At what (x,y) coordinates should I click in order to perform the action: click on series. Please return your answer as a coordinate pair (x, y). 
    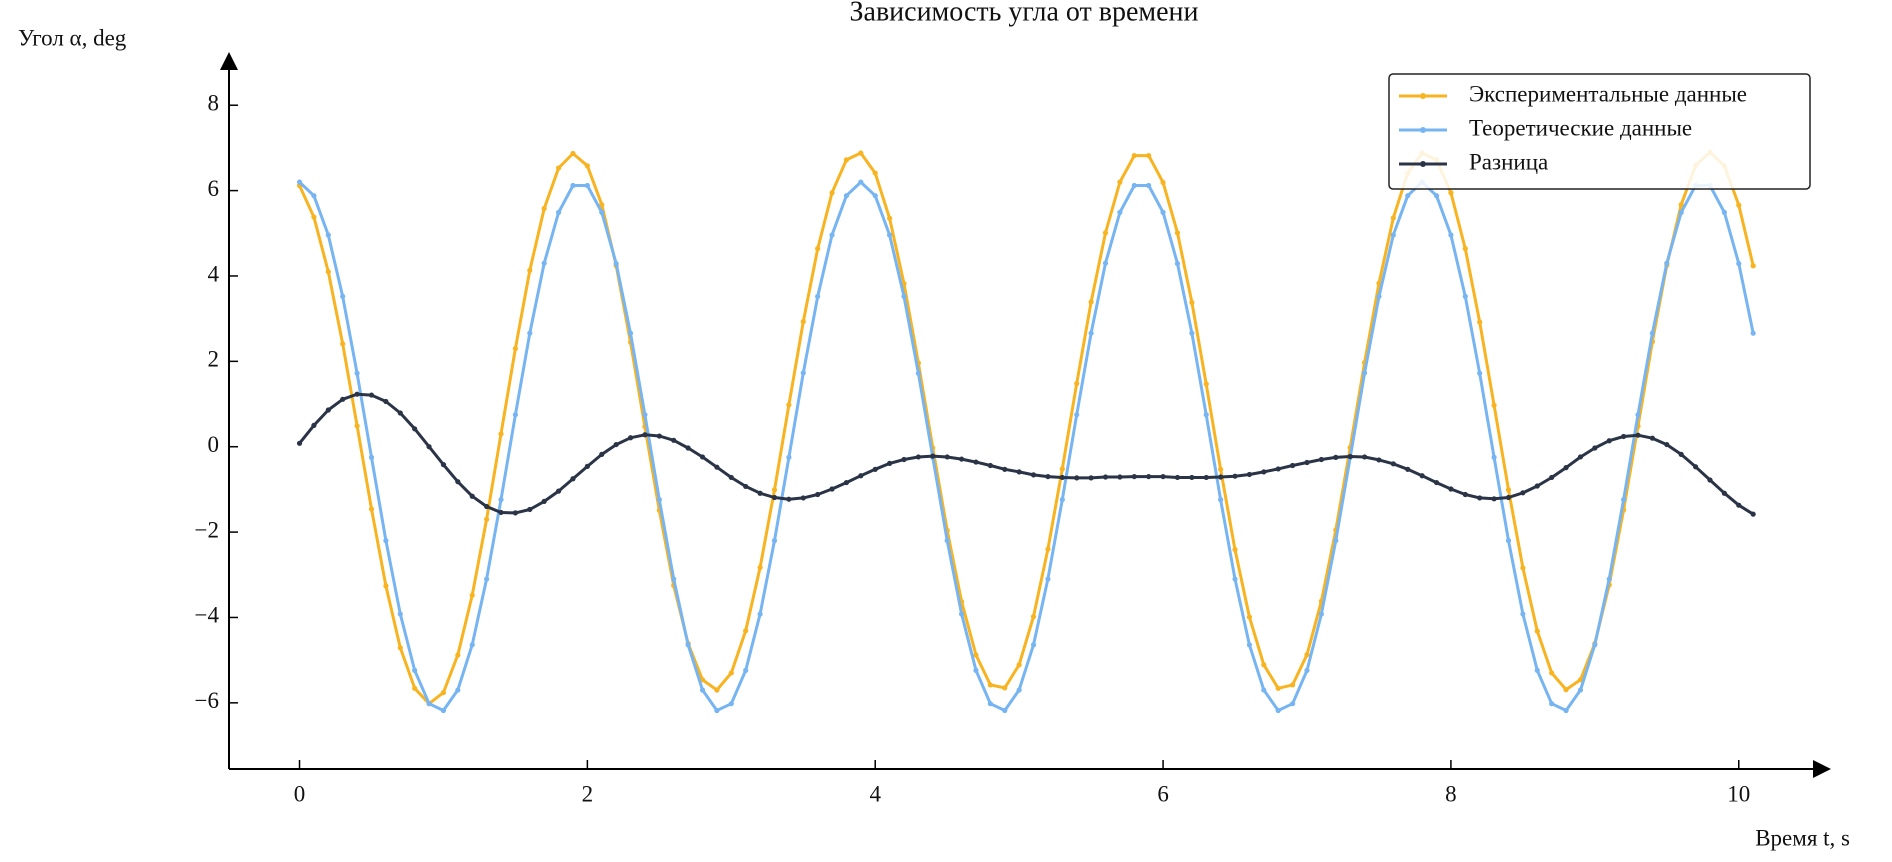
    Looking at the image, I should click on (1026, 454).